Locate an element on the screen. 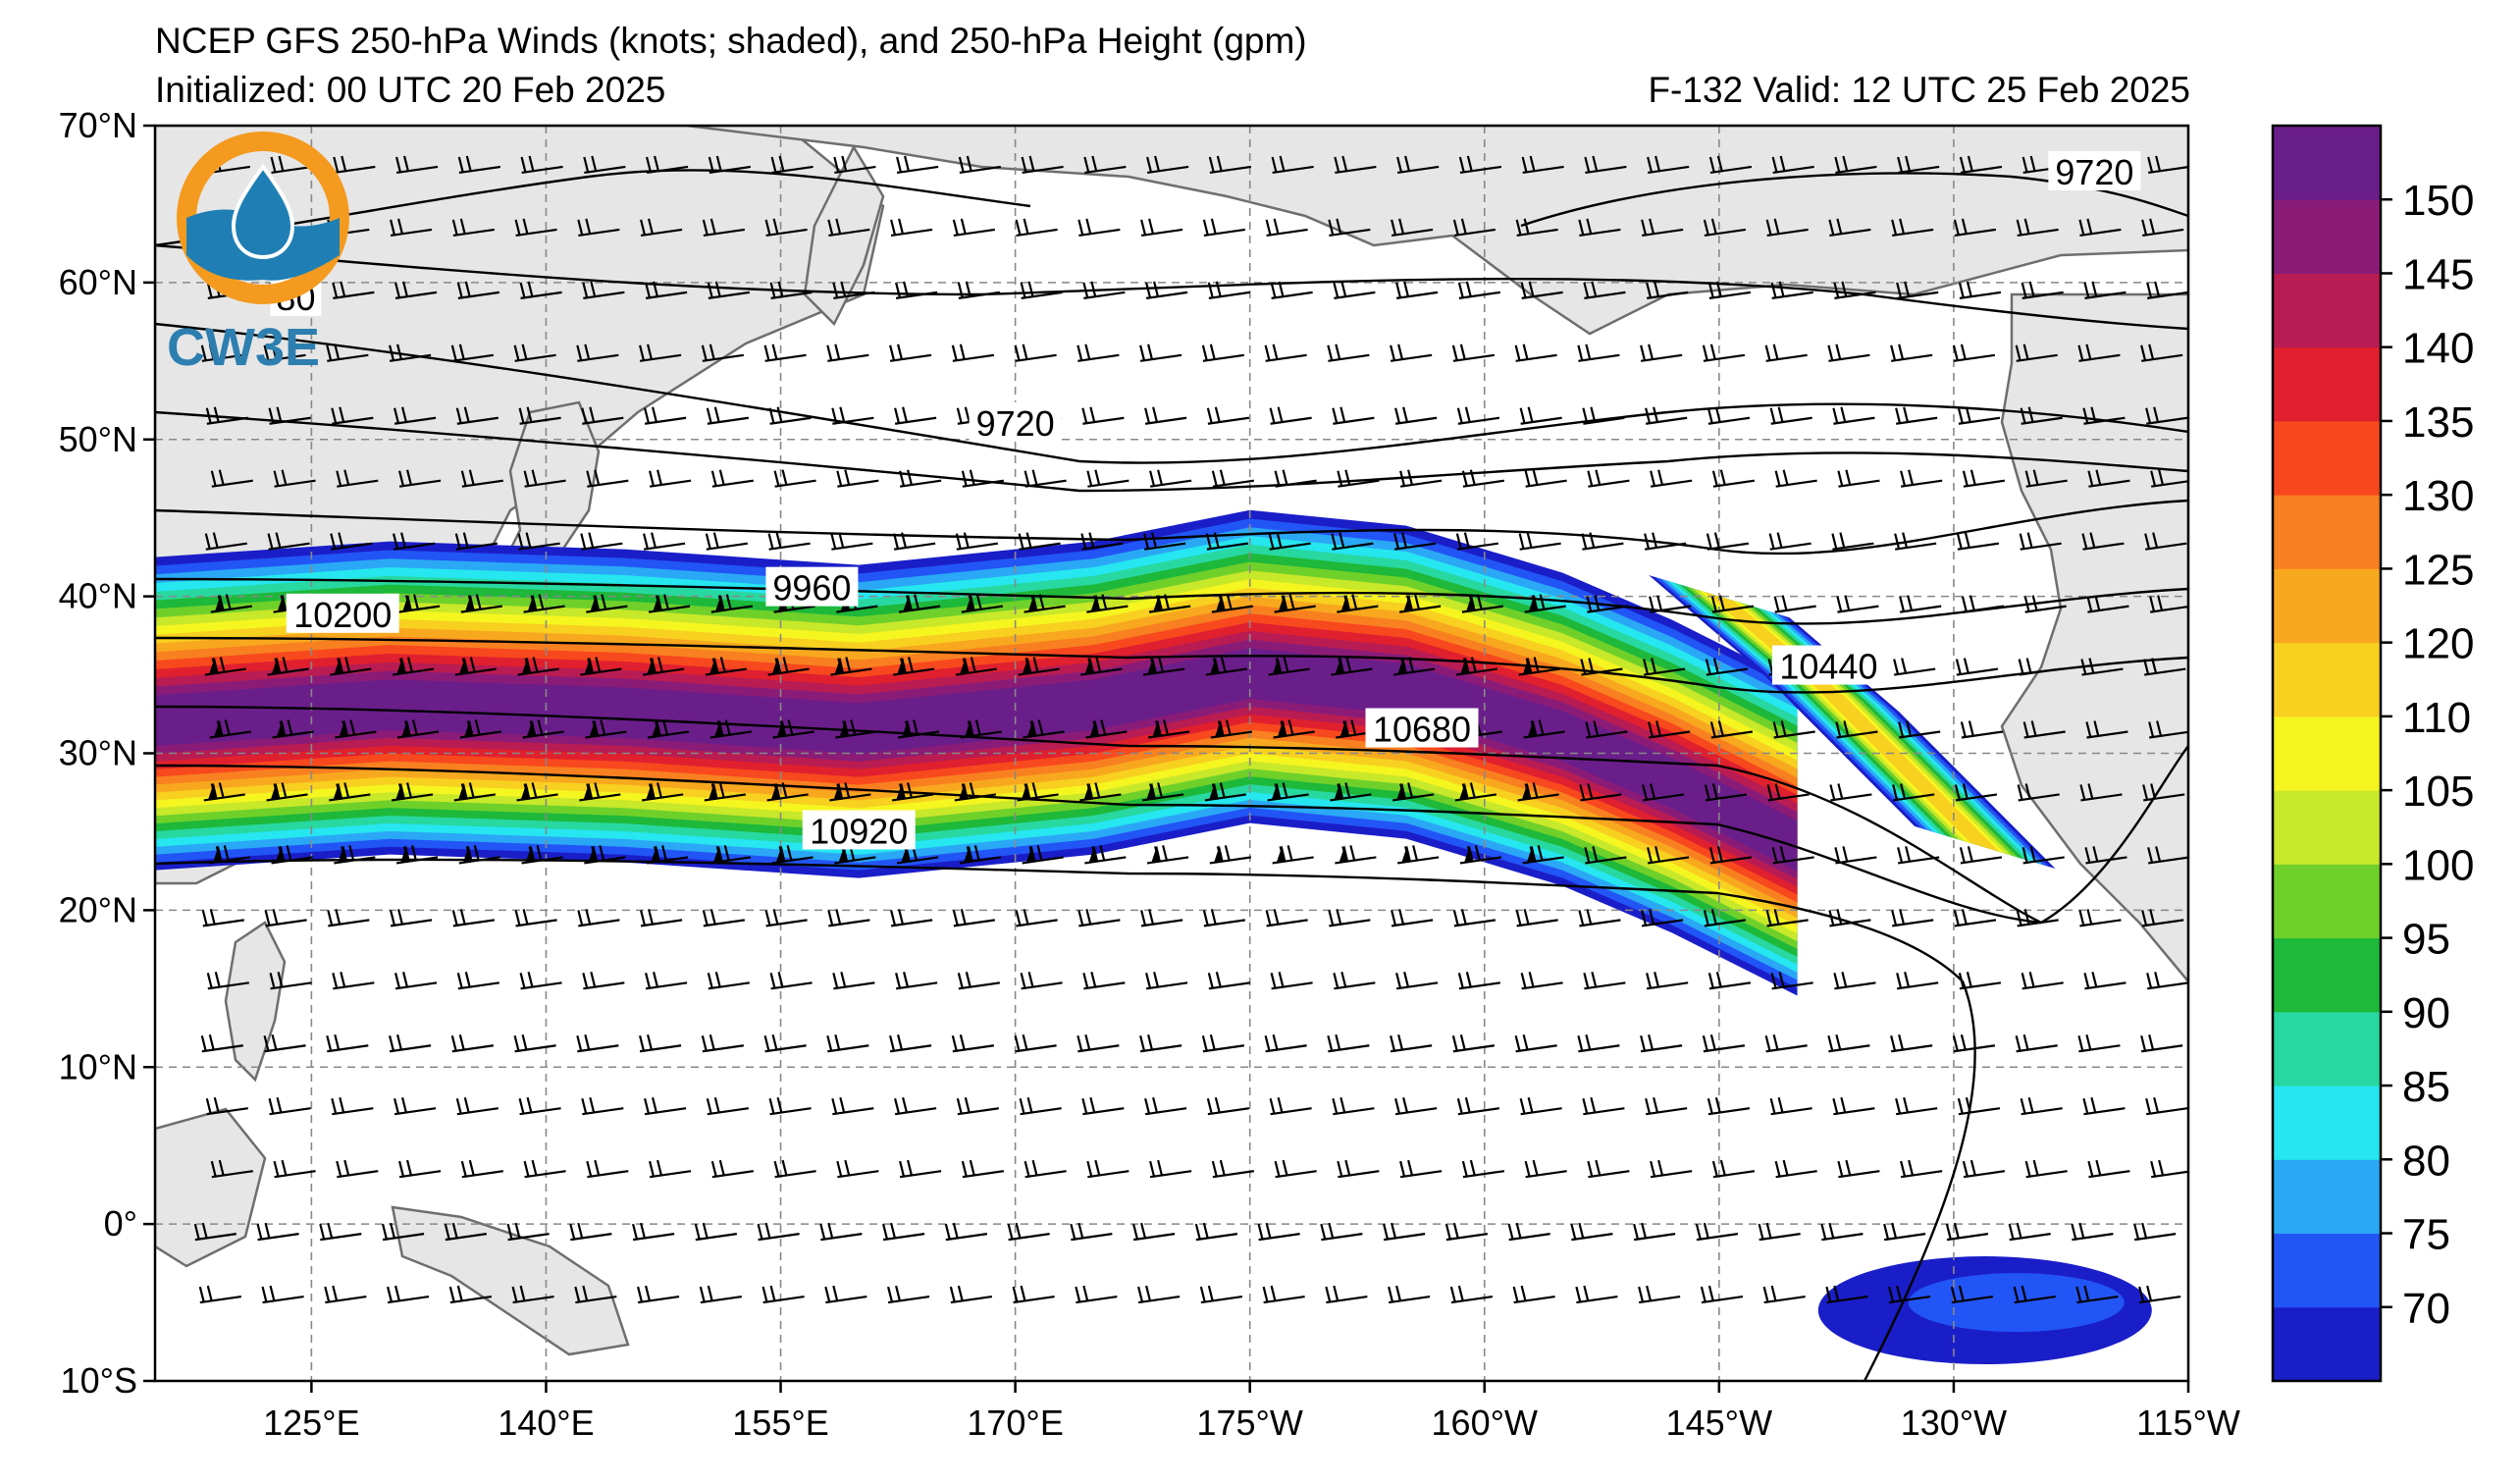 Image resolution: width=2520 pixels, height=1483 pixels. siberia-alaska-landmass is located at coordinates (1437, 231).